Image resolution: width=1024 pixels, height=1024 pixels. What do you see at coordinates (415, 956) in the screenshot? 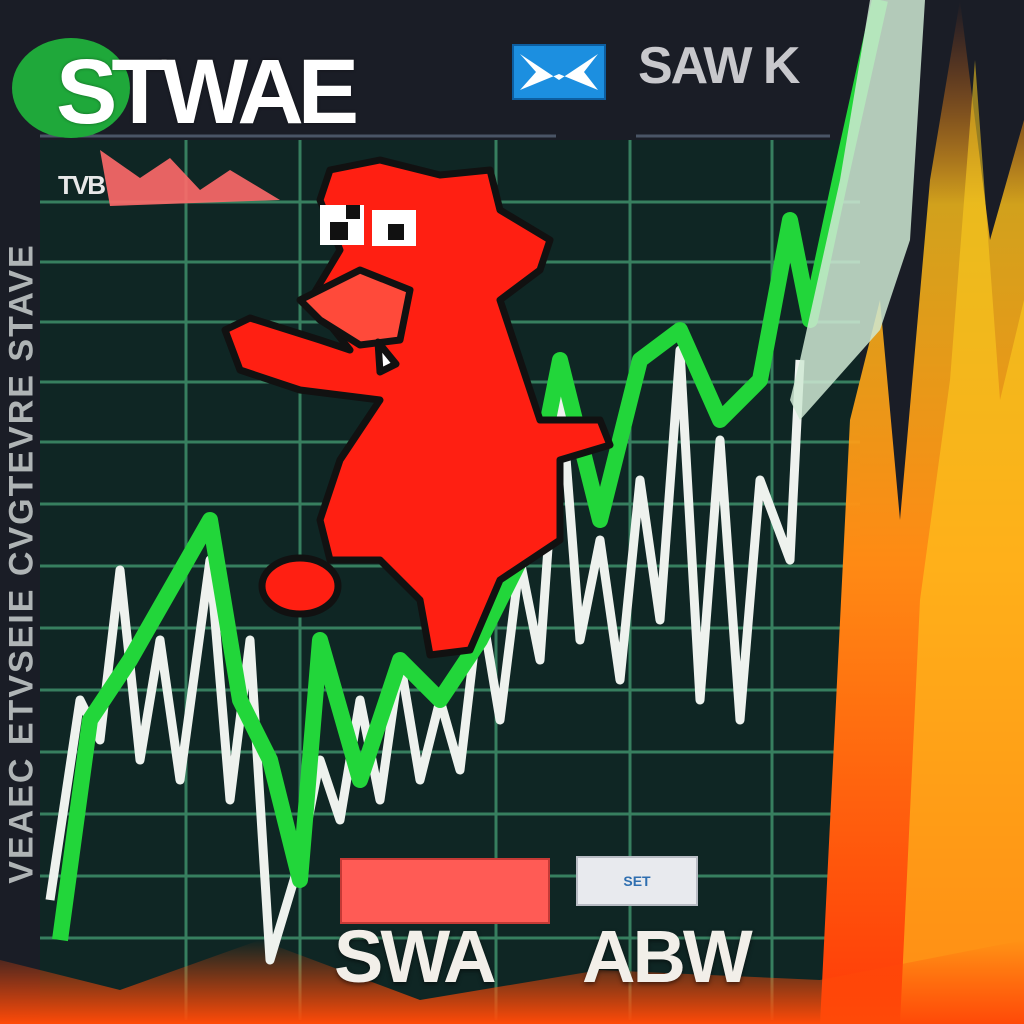
I see `bottom-label-left: SWA` at bounding box center [415, 956].